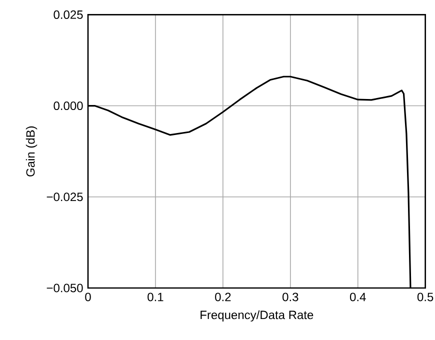 This screenshot has width=435, height=340. I want to click on x-tick-label: 0.5, so click(425, 297).